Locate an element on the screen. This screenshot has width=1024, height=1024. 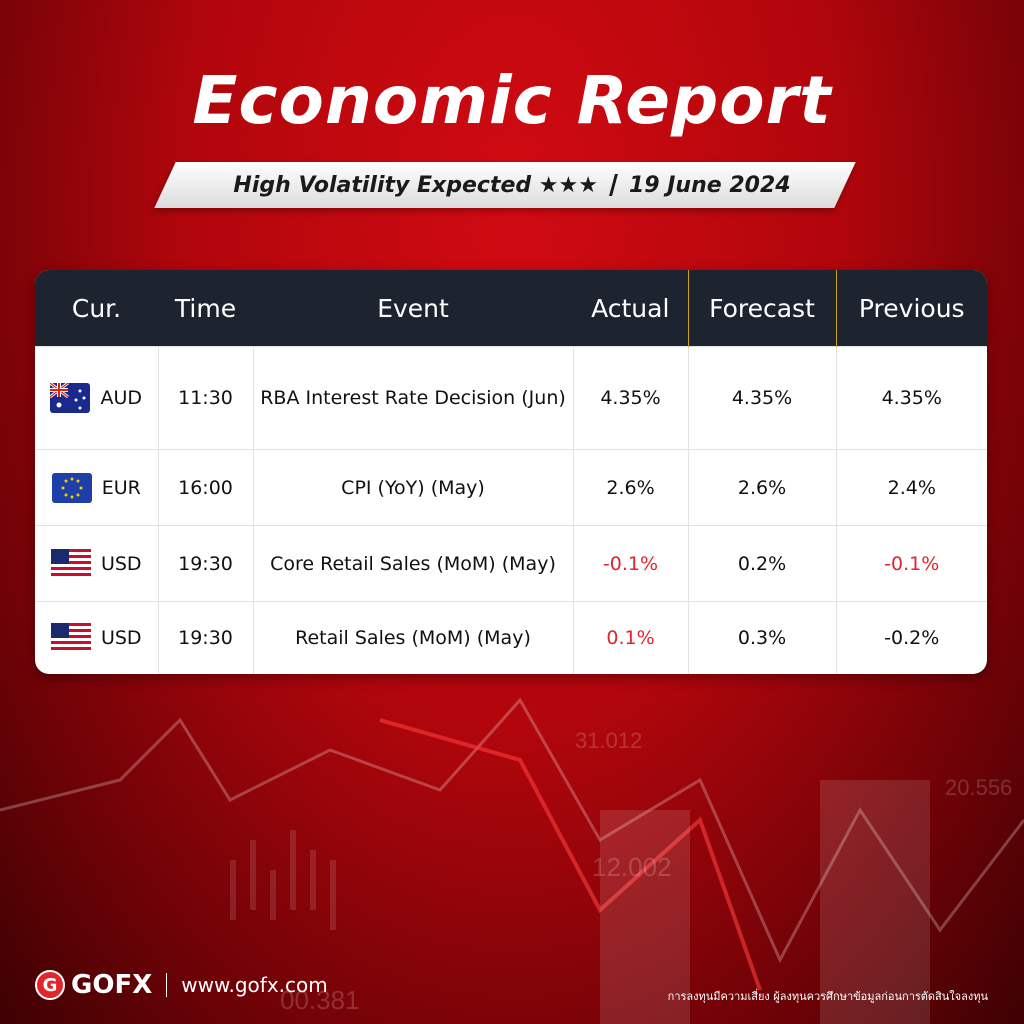
background-label: 31.012 is located at coordinates (609, 740).